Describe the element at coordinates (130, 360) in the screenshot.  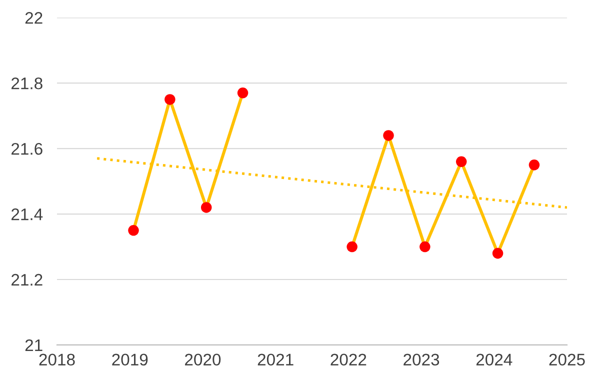
I see `x-tick-label: 2019` at that location.